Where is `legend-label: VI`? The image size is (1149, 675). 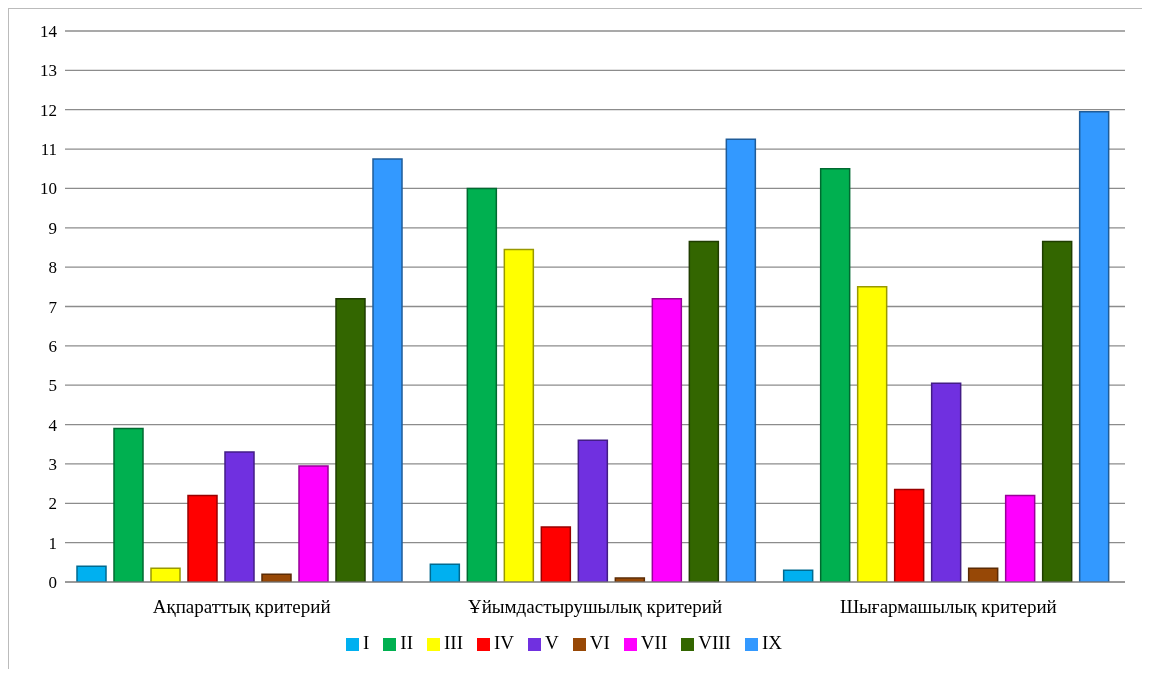 legend-label: VI is located at coordinates (599, 642).